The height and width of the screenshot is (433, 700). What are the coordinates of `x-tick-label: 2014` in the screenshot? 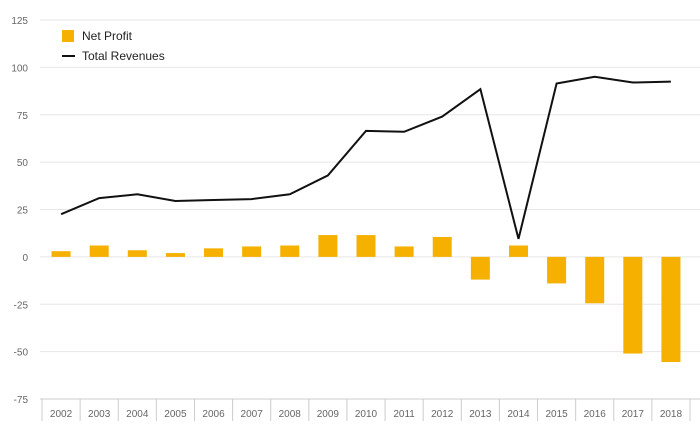 It's located at (518, 414).